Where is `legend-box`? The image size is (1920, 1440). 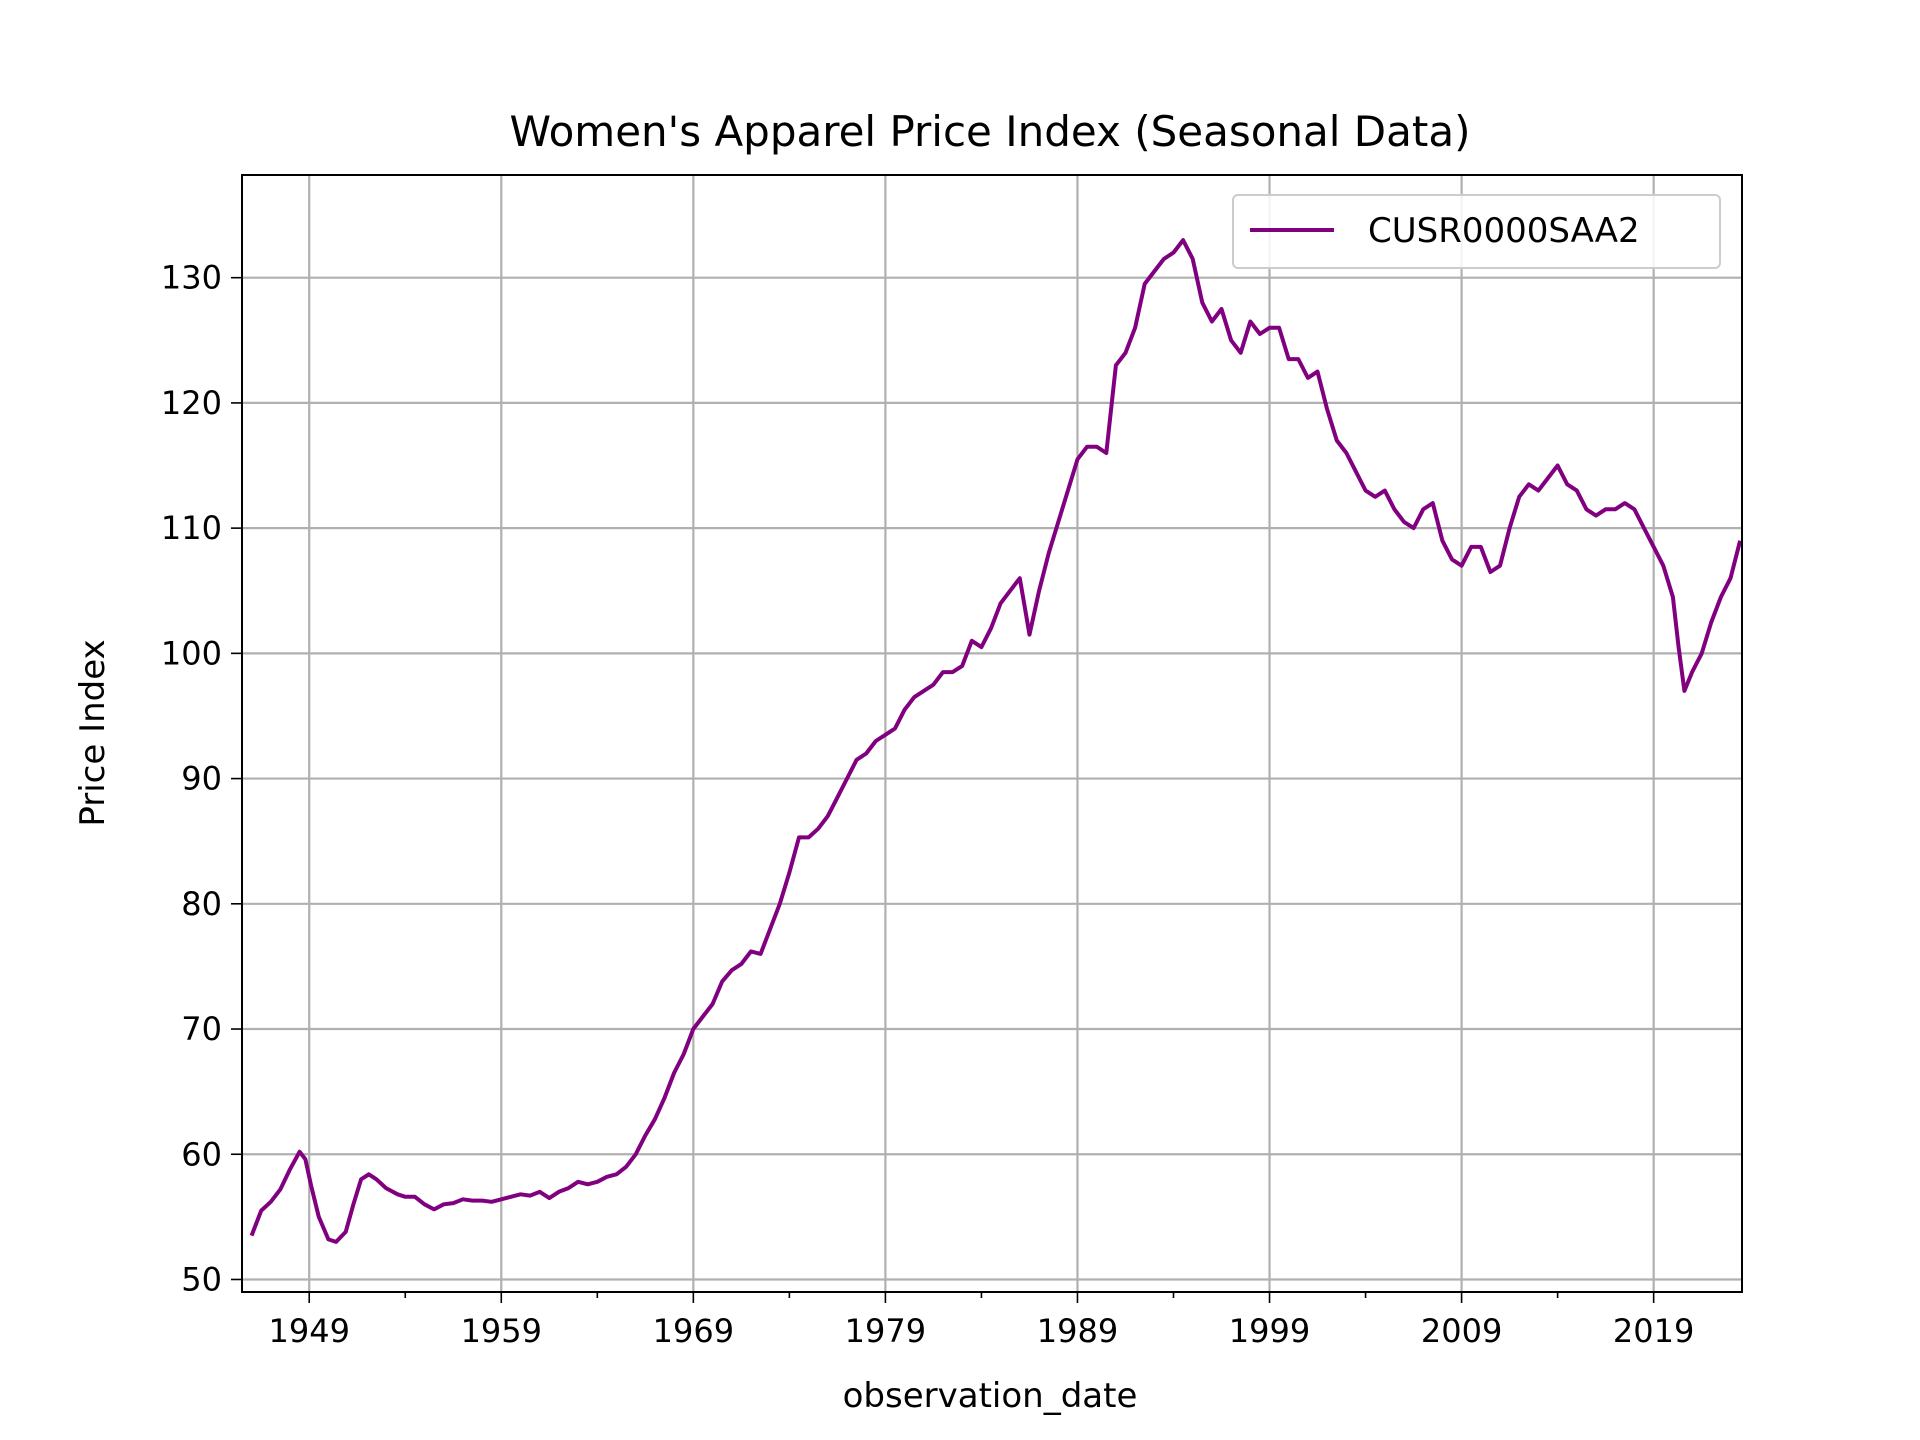
legend-box is located at coordinates (1476, 231).